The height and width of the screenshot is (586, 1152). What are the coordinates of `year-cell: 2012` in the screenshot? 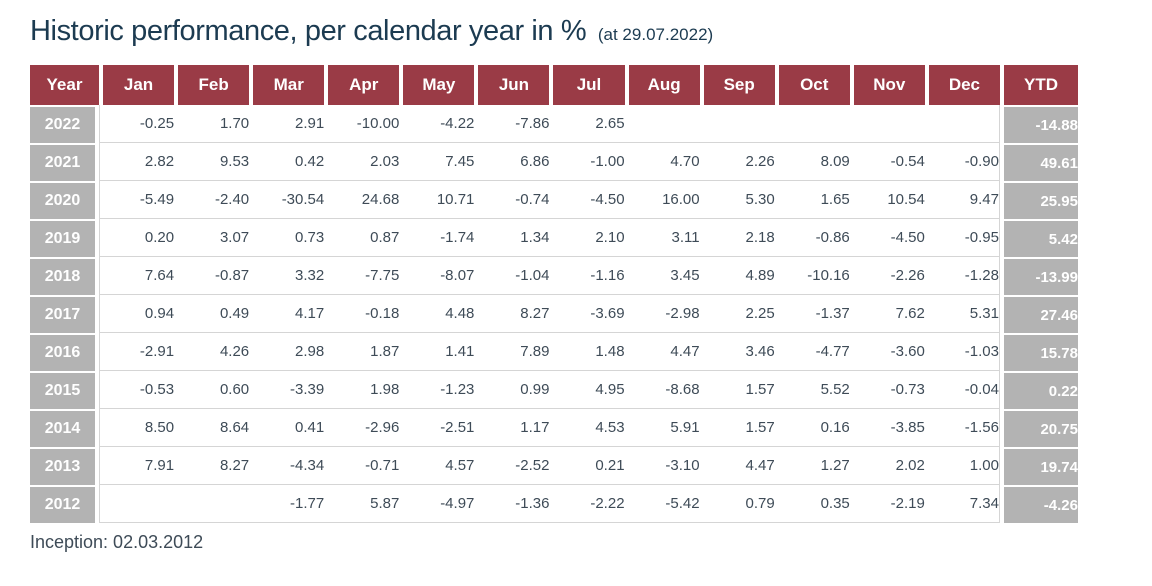 It's located at (64, 504).